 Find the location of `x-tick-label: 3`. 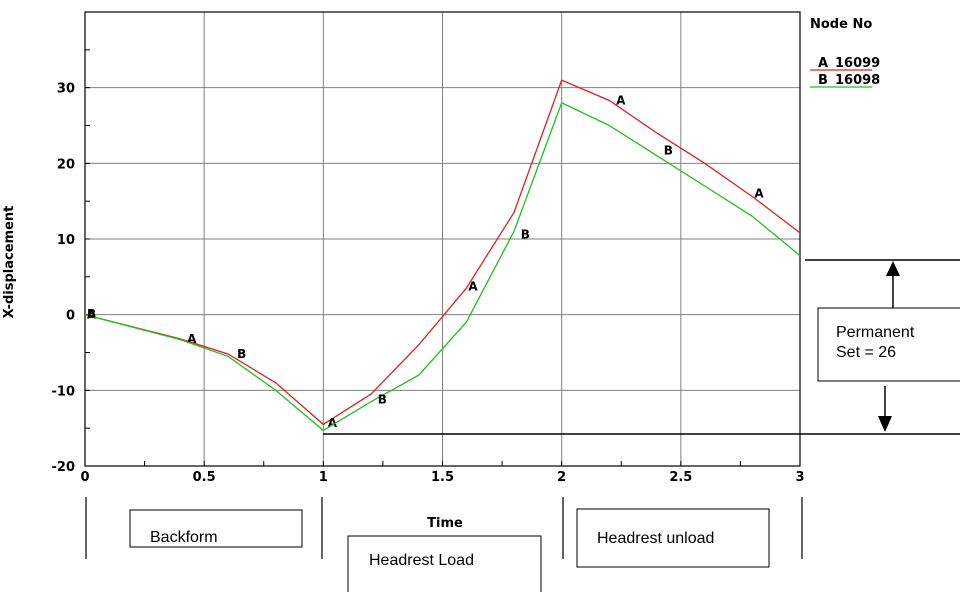

x-tick-label: 3 is located at coordinates (799, 477).